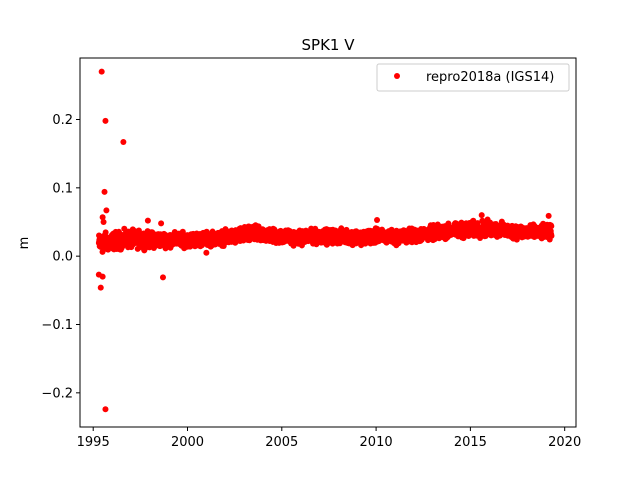 The height and width of the screenshot is (480, 640). I want to click on y-tick-label: 0.2, so click(62, 120).